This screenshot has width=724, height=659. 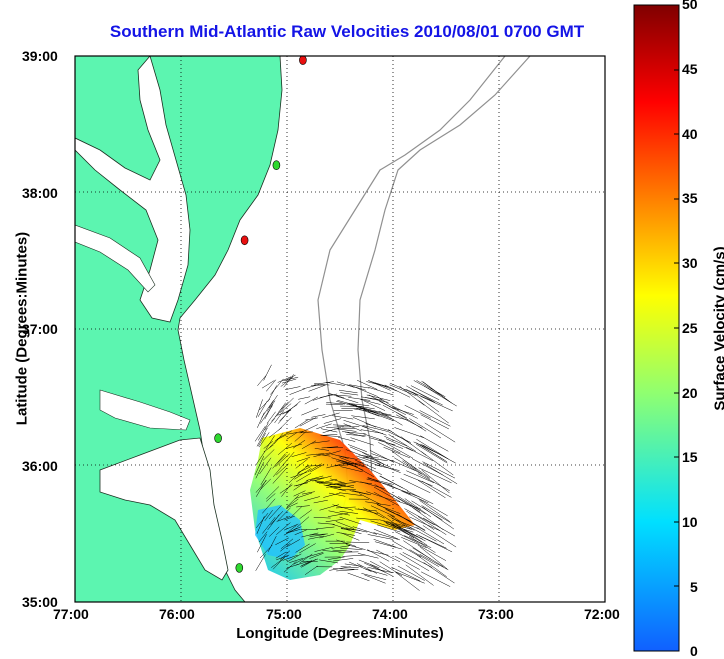 I want to click on colorbar-tick-label: 5, so click(x=694, y=587).